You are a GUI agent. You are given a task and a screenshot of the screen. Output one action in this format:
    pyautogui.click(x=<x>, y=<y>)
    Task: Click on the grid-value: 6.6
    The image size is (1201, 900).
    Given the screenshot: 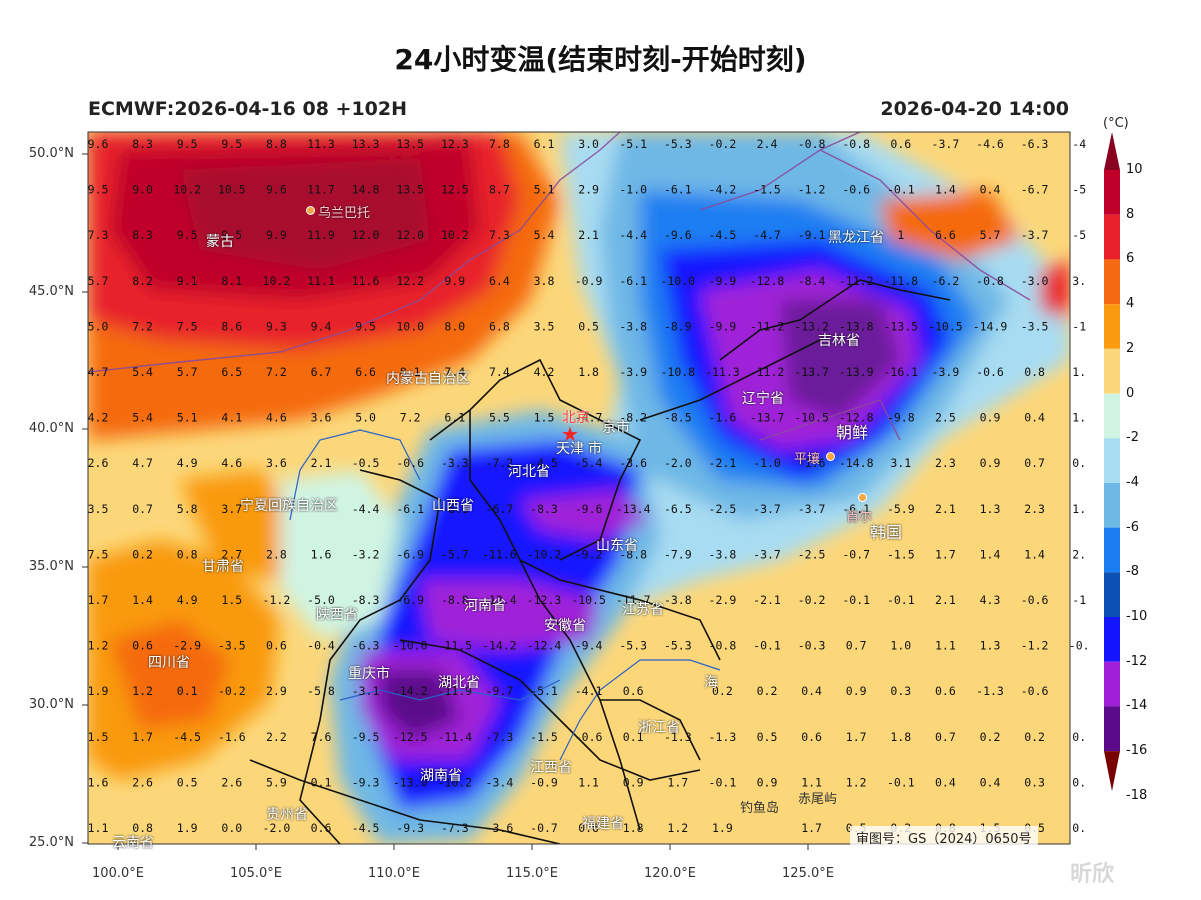 What is the action you would take?
    pyautogui.click(x=365, y=372)
    